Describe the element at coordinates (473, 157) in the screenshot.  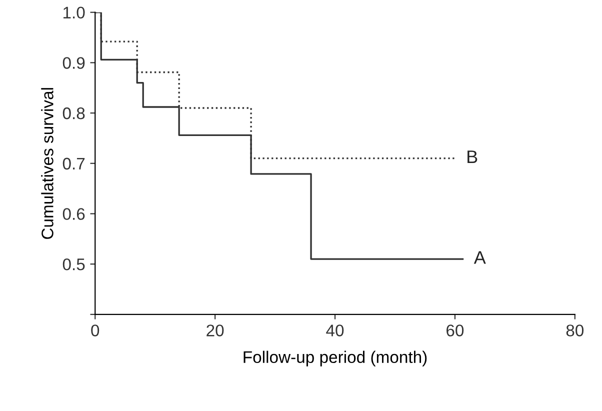
I see `annotation: B` at that location.